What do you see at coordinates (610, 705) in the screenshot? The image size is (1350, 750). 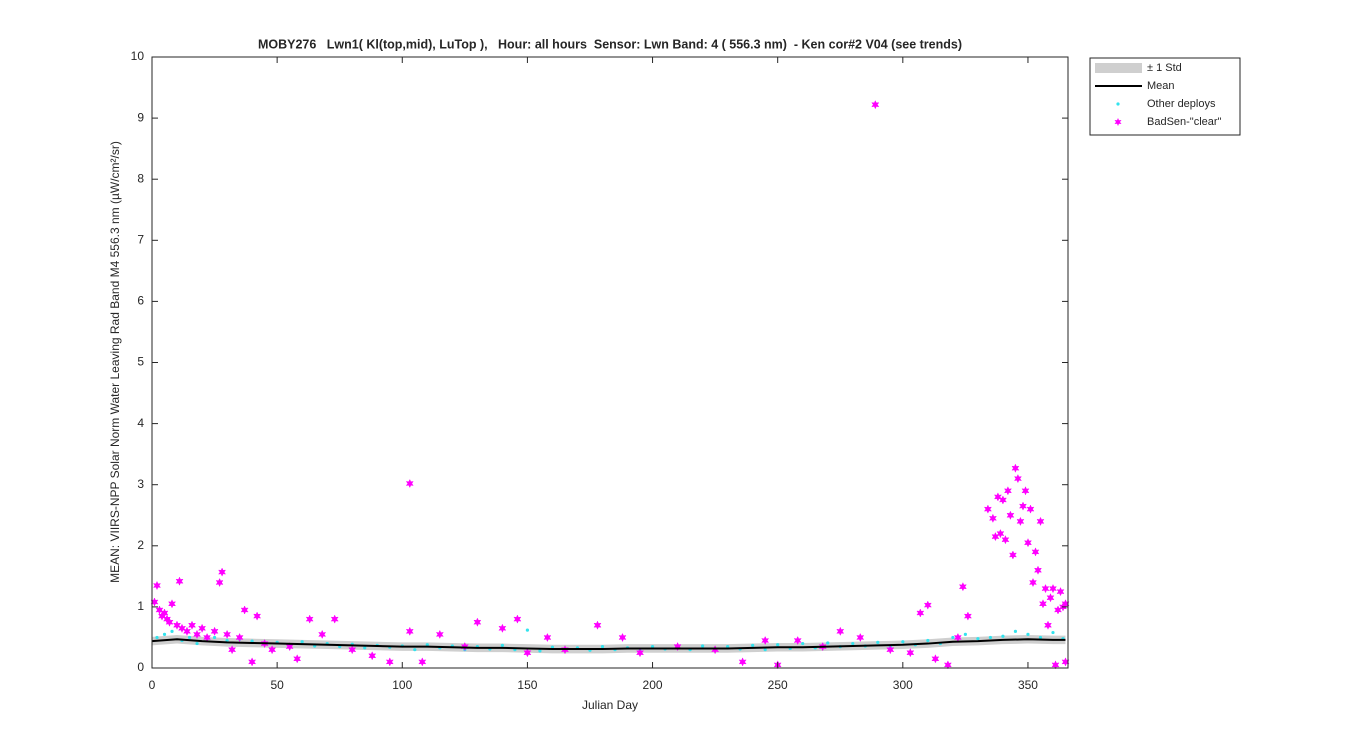 I see `x-axis-label: Julian Day` at bounding box center [610, 705].